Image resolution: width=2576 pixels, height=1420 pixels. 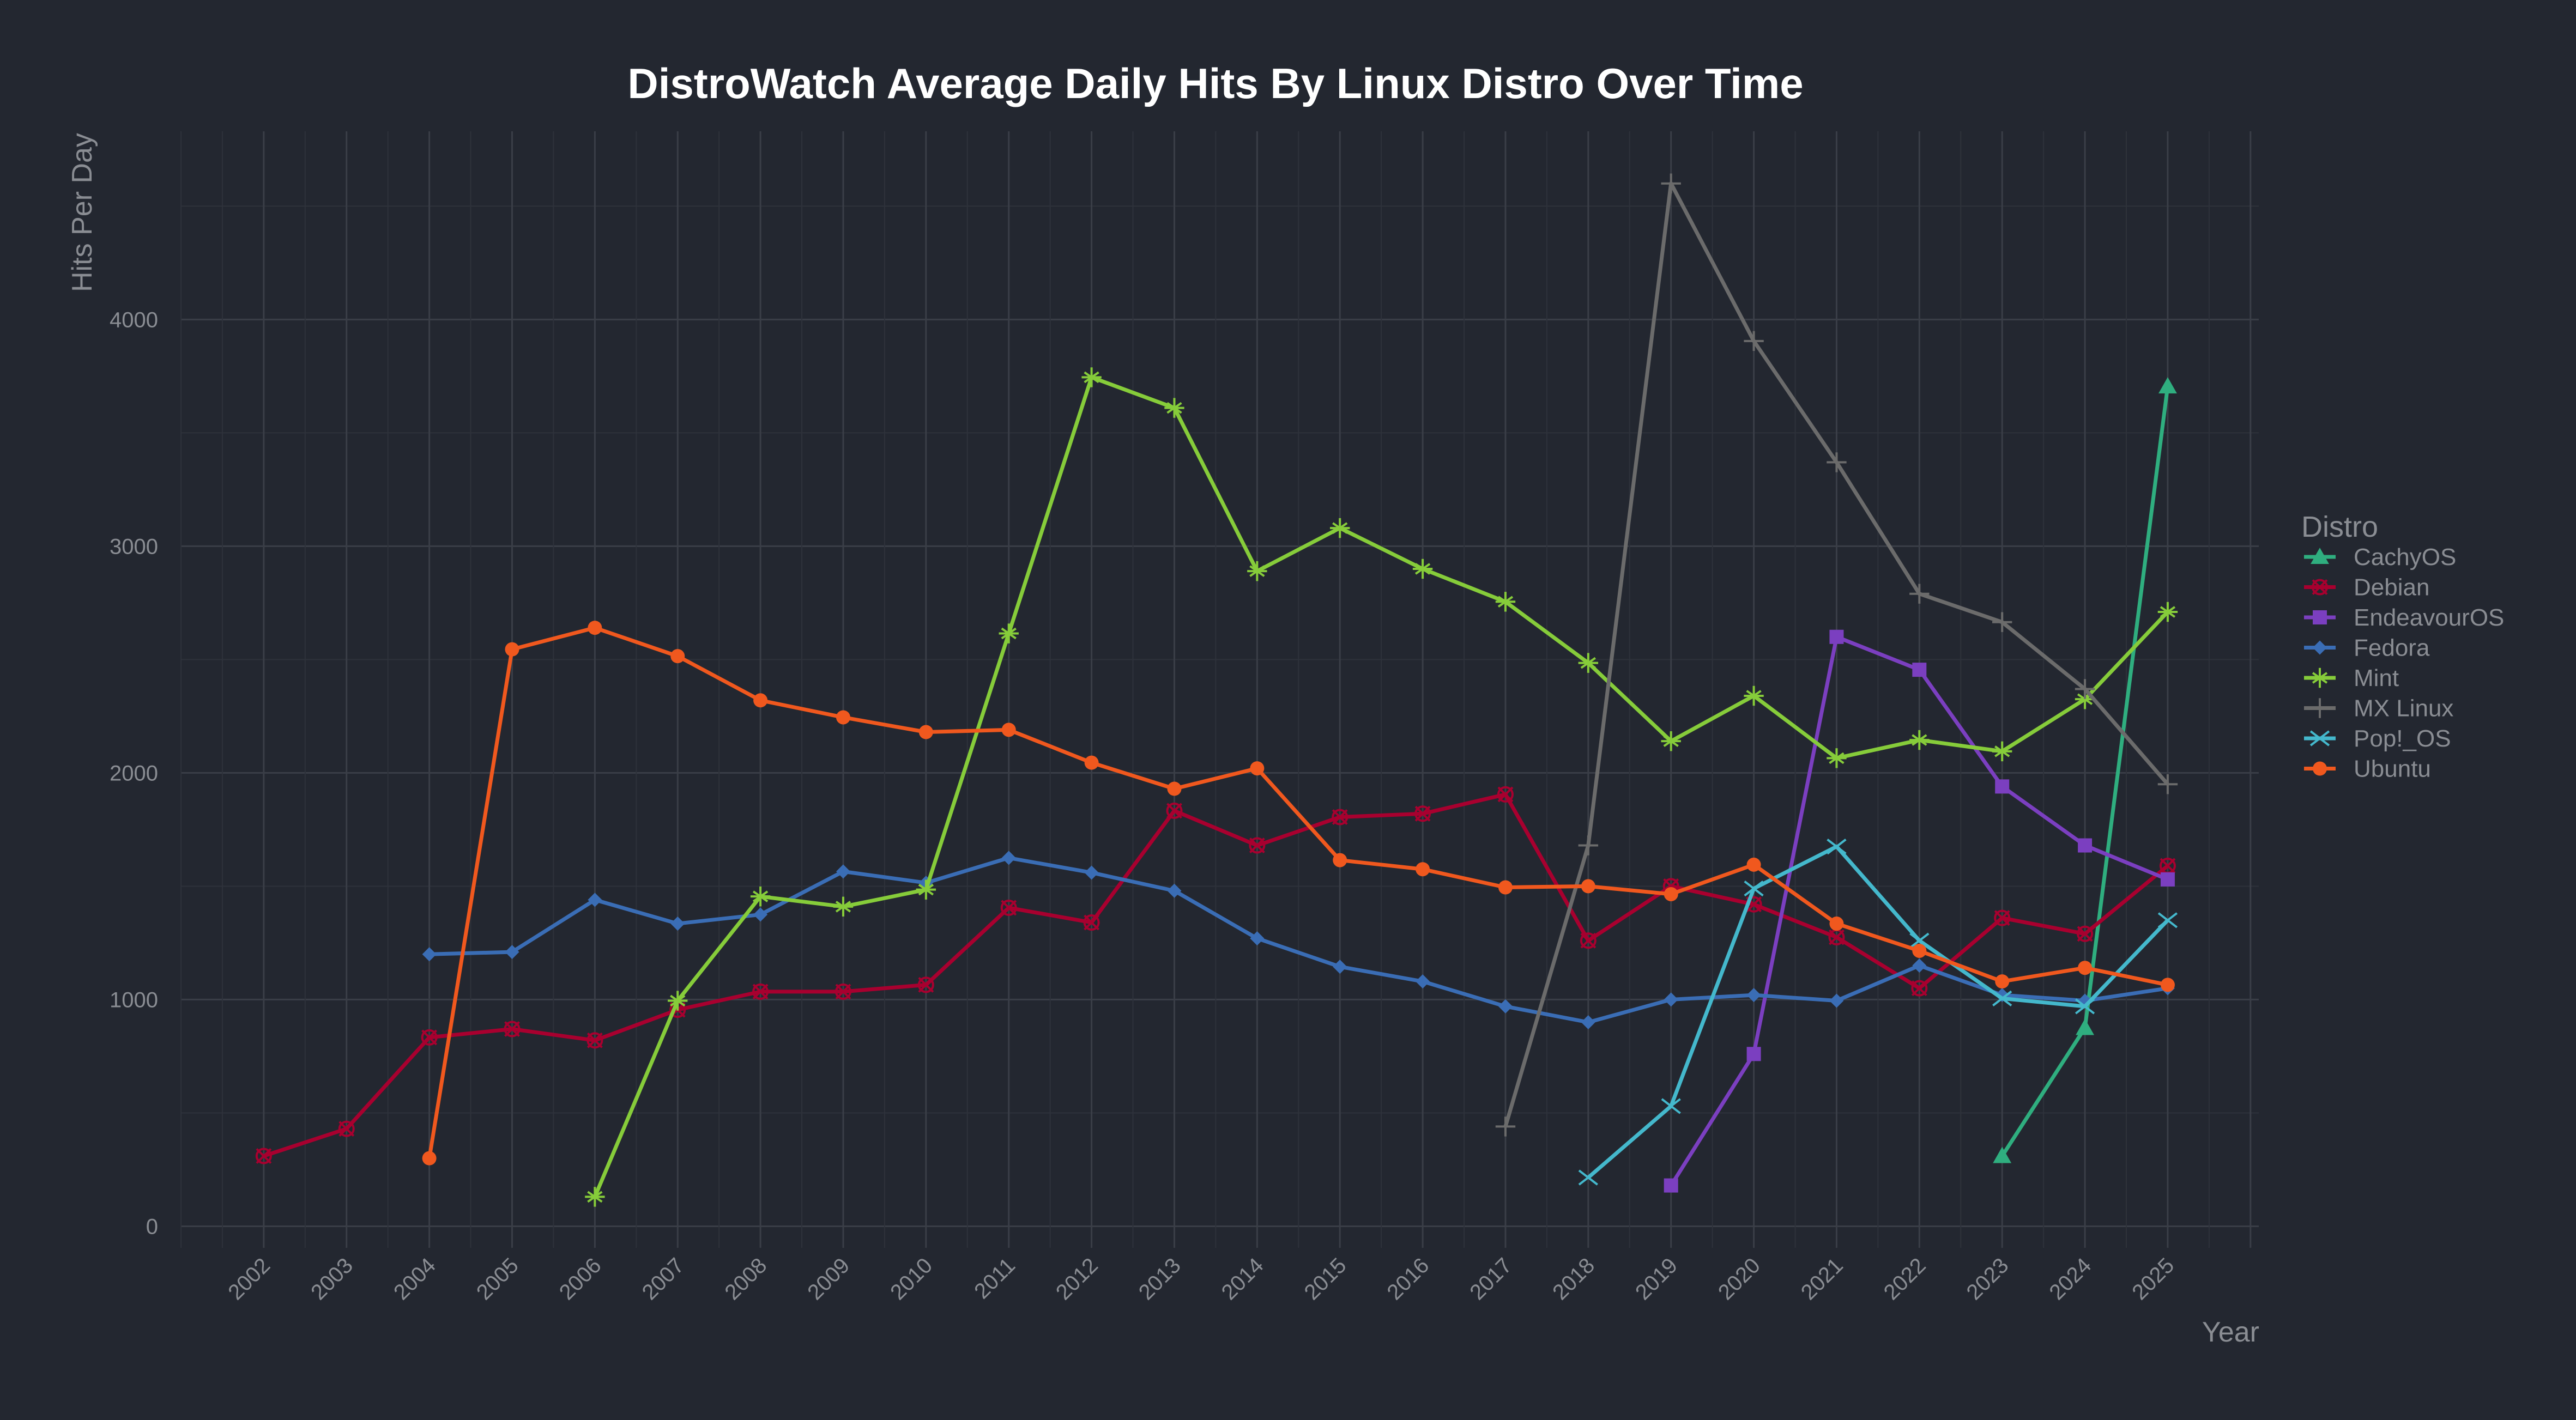 What do you see at coordinates (134, 773) in the screenshot?
I see `y-tick-label: 2000` at bounding box center [134, 773].